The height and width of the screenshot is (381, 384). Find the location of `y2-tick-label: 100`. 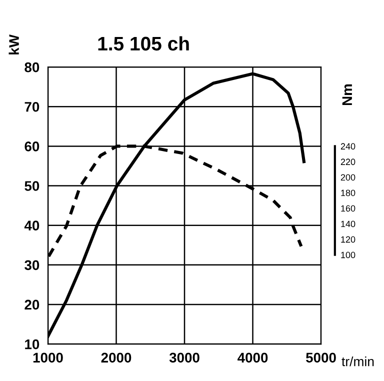

y2-tick-label: 100 is located at coordinates (348, 255).